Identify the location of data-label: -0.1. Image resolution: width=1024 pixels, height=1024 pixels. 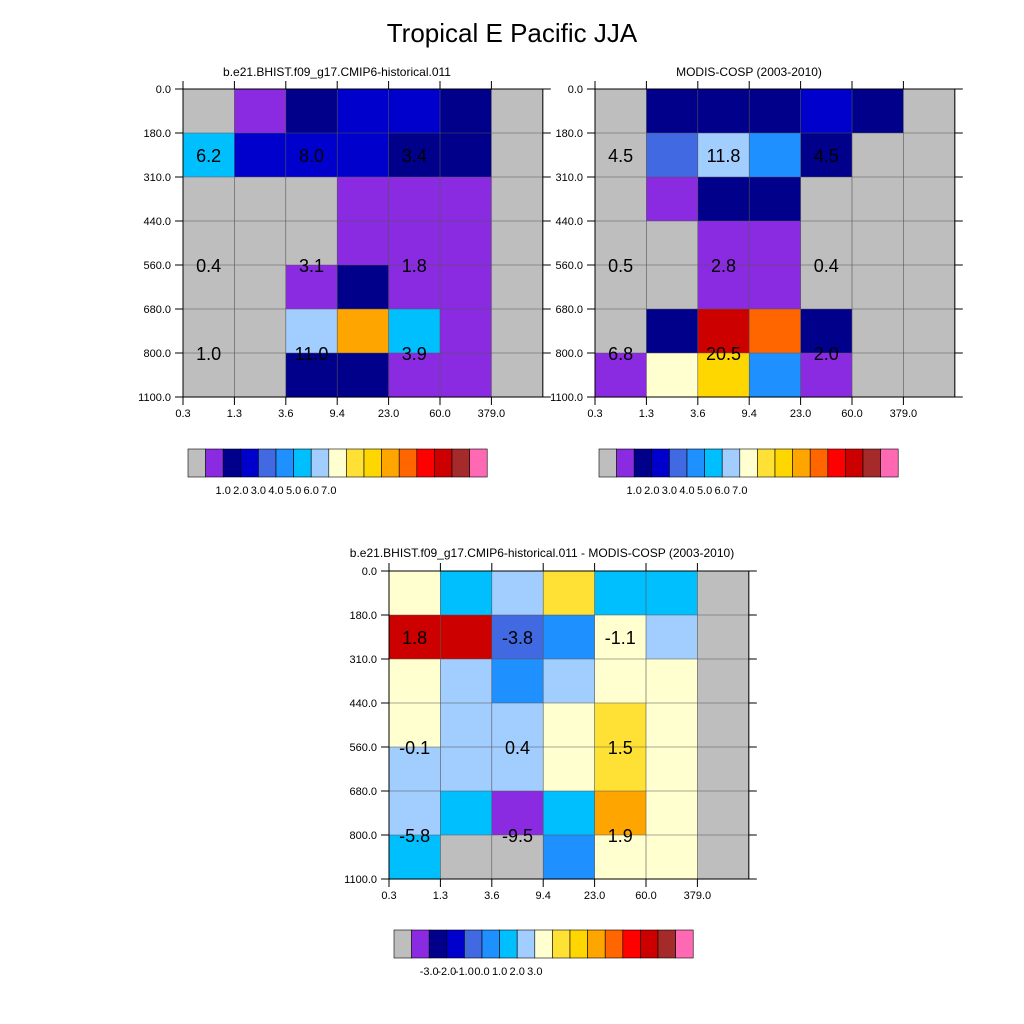
(414, 748).